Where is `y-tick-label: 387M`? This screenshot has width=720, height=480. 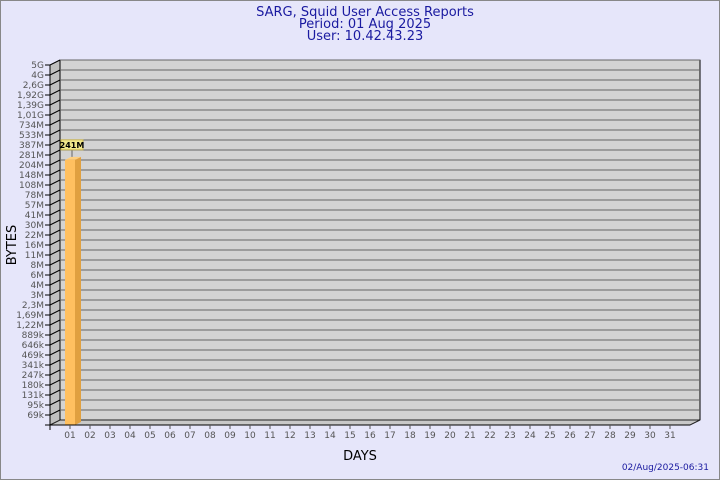 y-tick-label: 387M is located at coordinates (31, 146).